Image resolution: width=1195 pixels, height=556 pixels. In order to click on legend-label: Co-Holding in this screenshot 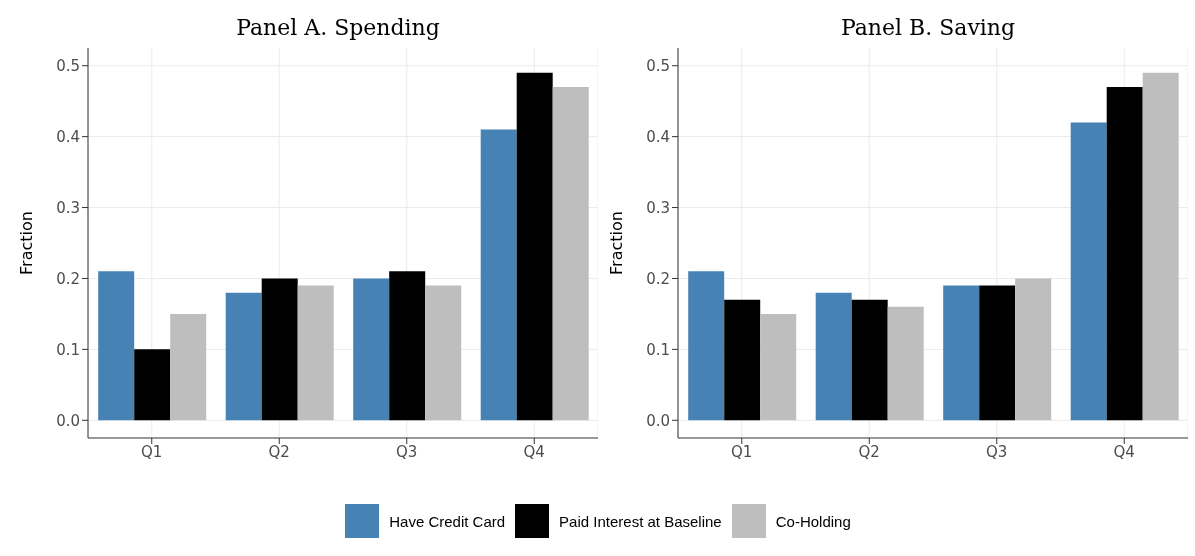, I will do `click(813, 521)`.